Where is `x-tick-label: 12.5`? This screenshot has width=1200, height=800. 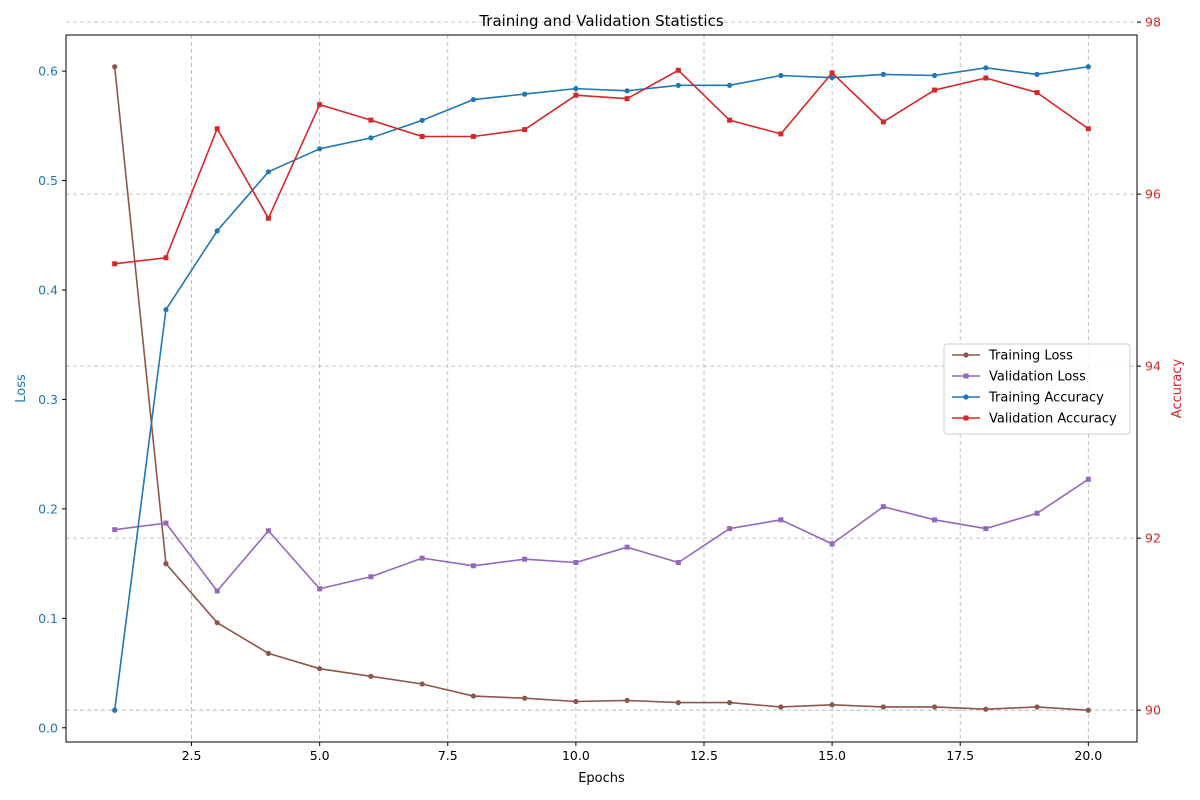
x-tick-label: 12.5 is located at coordinates (704, 755).